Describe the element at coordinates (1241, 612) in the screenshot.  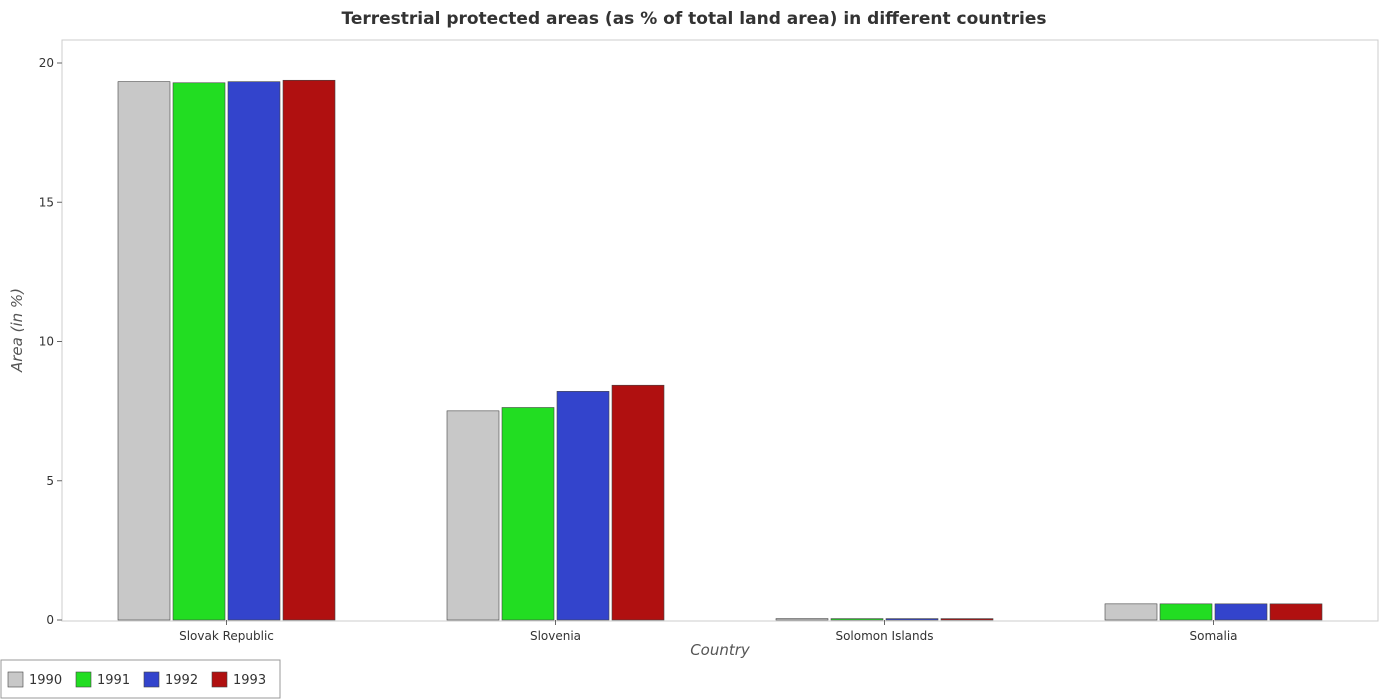
I see `bar-1992-somalia` at that location.